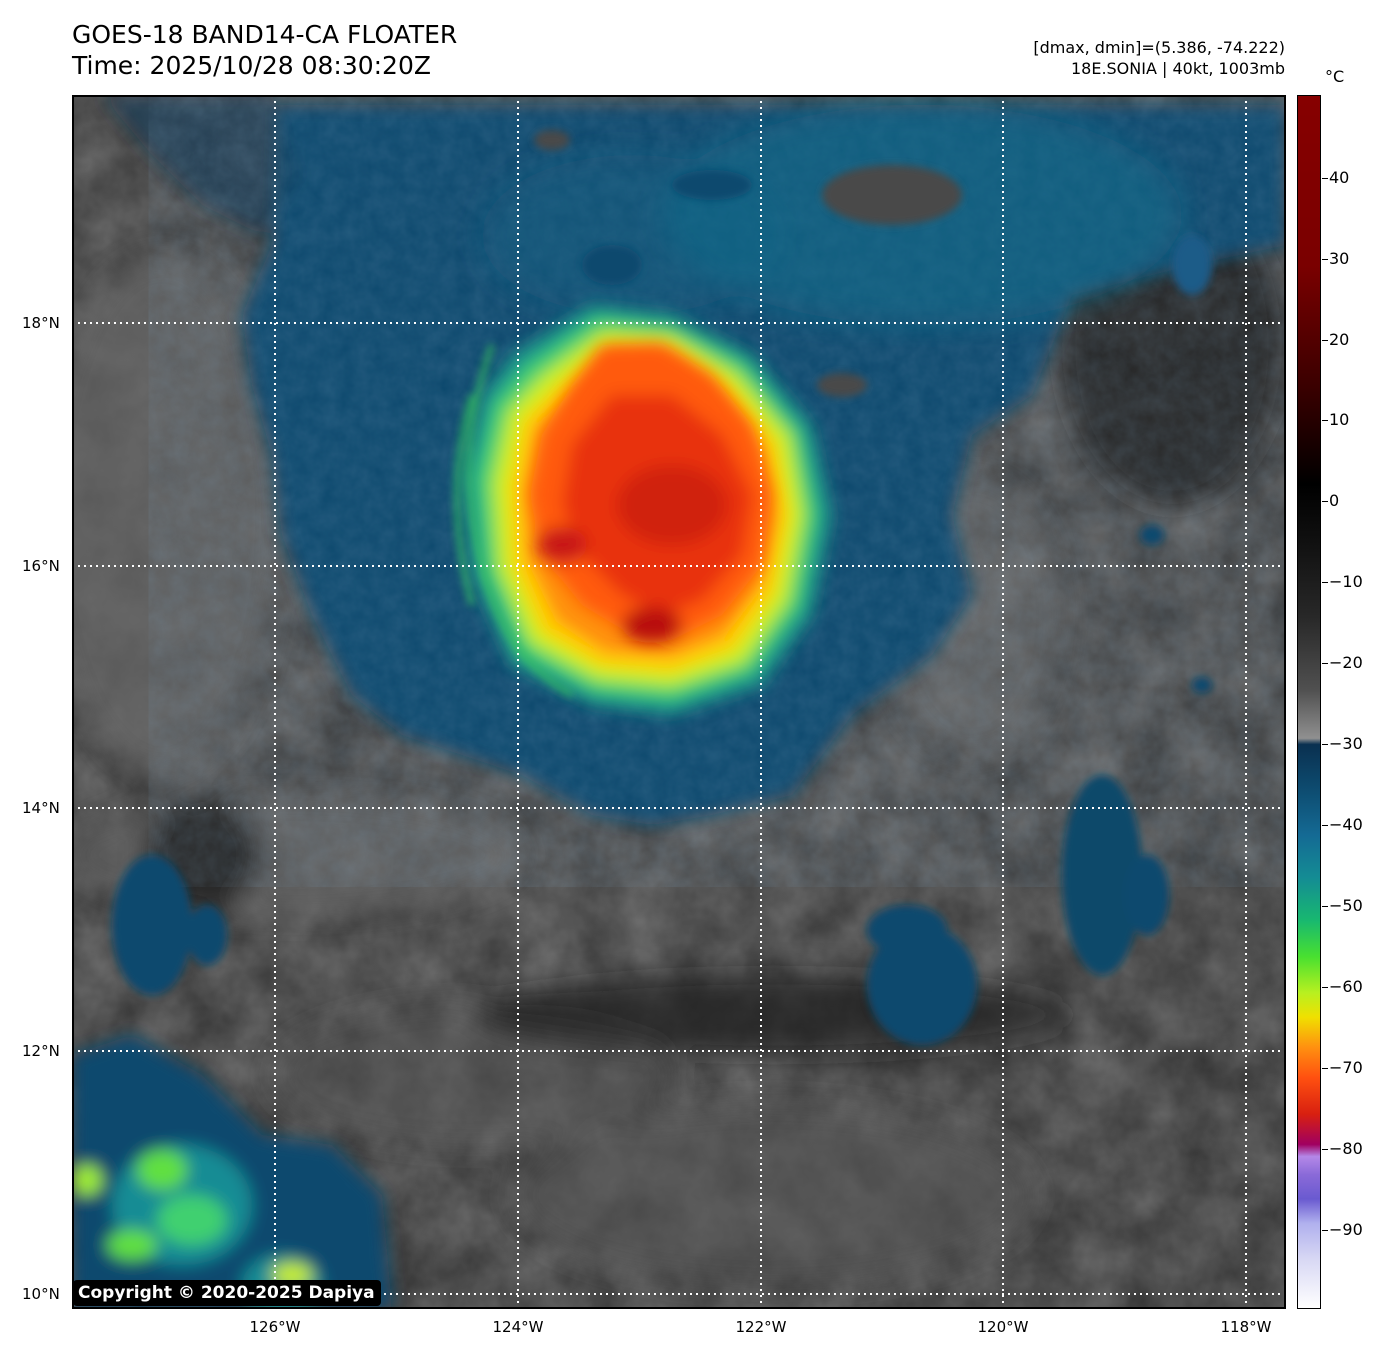 The image size is (1390, 1359). What do you see at coordinates (1346, 986) in the screenshot?
I see `colorbar-label-m60: −60` at bounding box center [1346, 986].